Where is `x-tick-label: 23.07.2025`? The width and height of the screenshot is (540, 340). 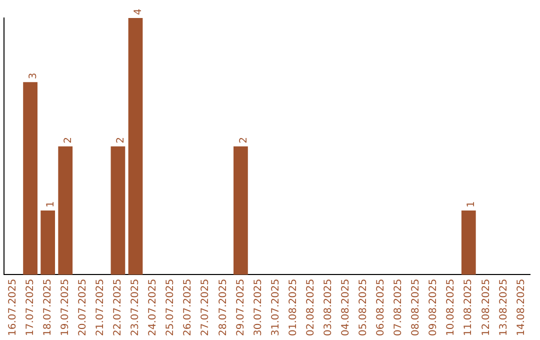
x-tick-label: 23.07.2025 is located at coordinates (136, 307).